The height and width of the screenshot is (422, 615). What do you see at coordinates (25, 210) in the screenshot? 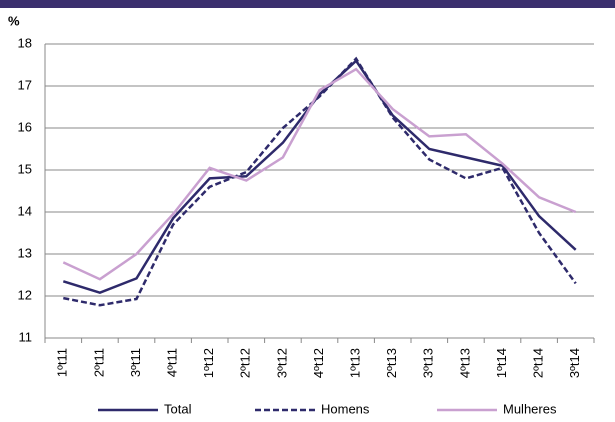
I see `y-tick-label: 14` at bounding box center [25, 210].